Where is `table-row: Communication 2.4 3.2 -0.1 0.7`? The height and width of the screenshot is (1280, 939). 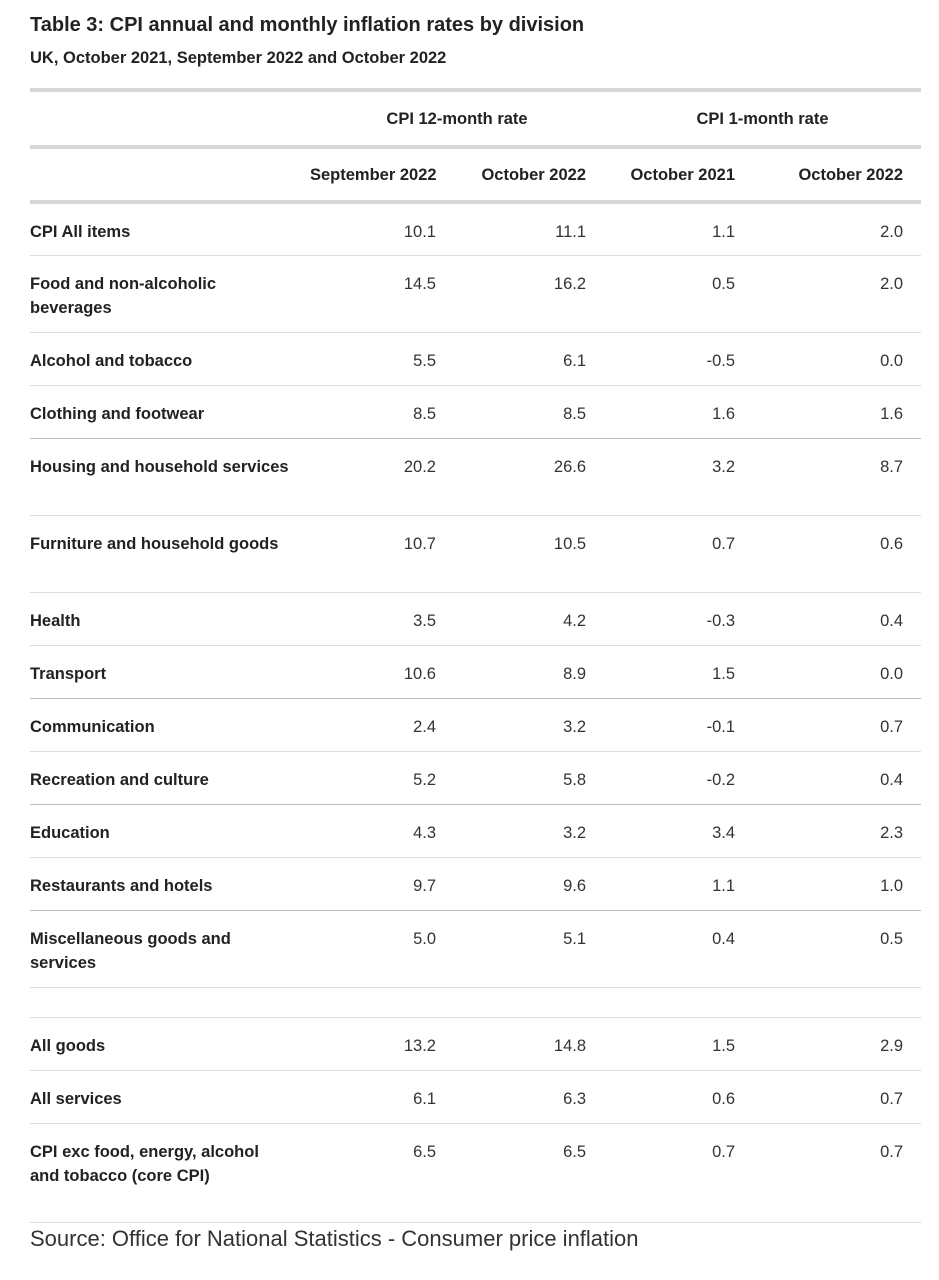 table-row: Communication 2.4 3.2 -0.1 0.7 is located at coordinates (476, 725).